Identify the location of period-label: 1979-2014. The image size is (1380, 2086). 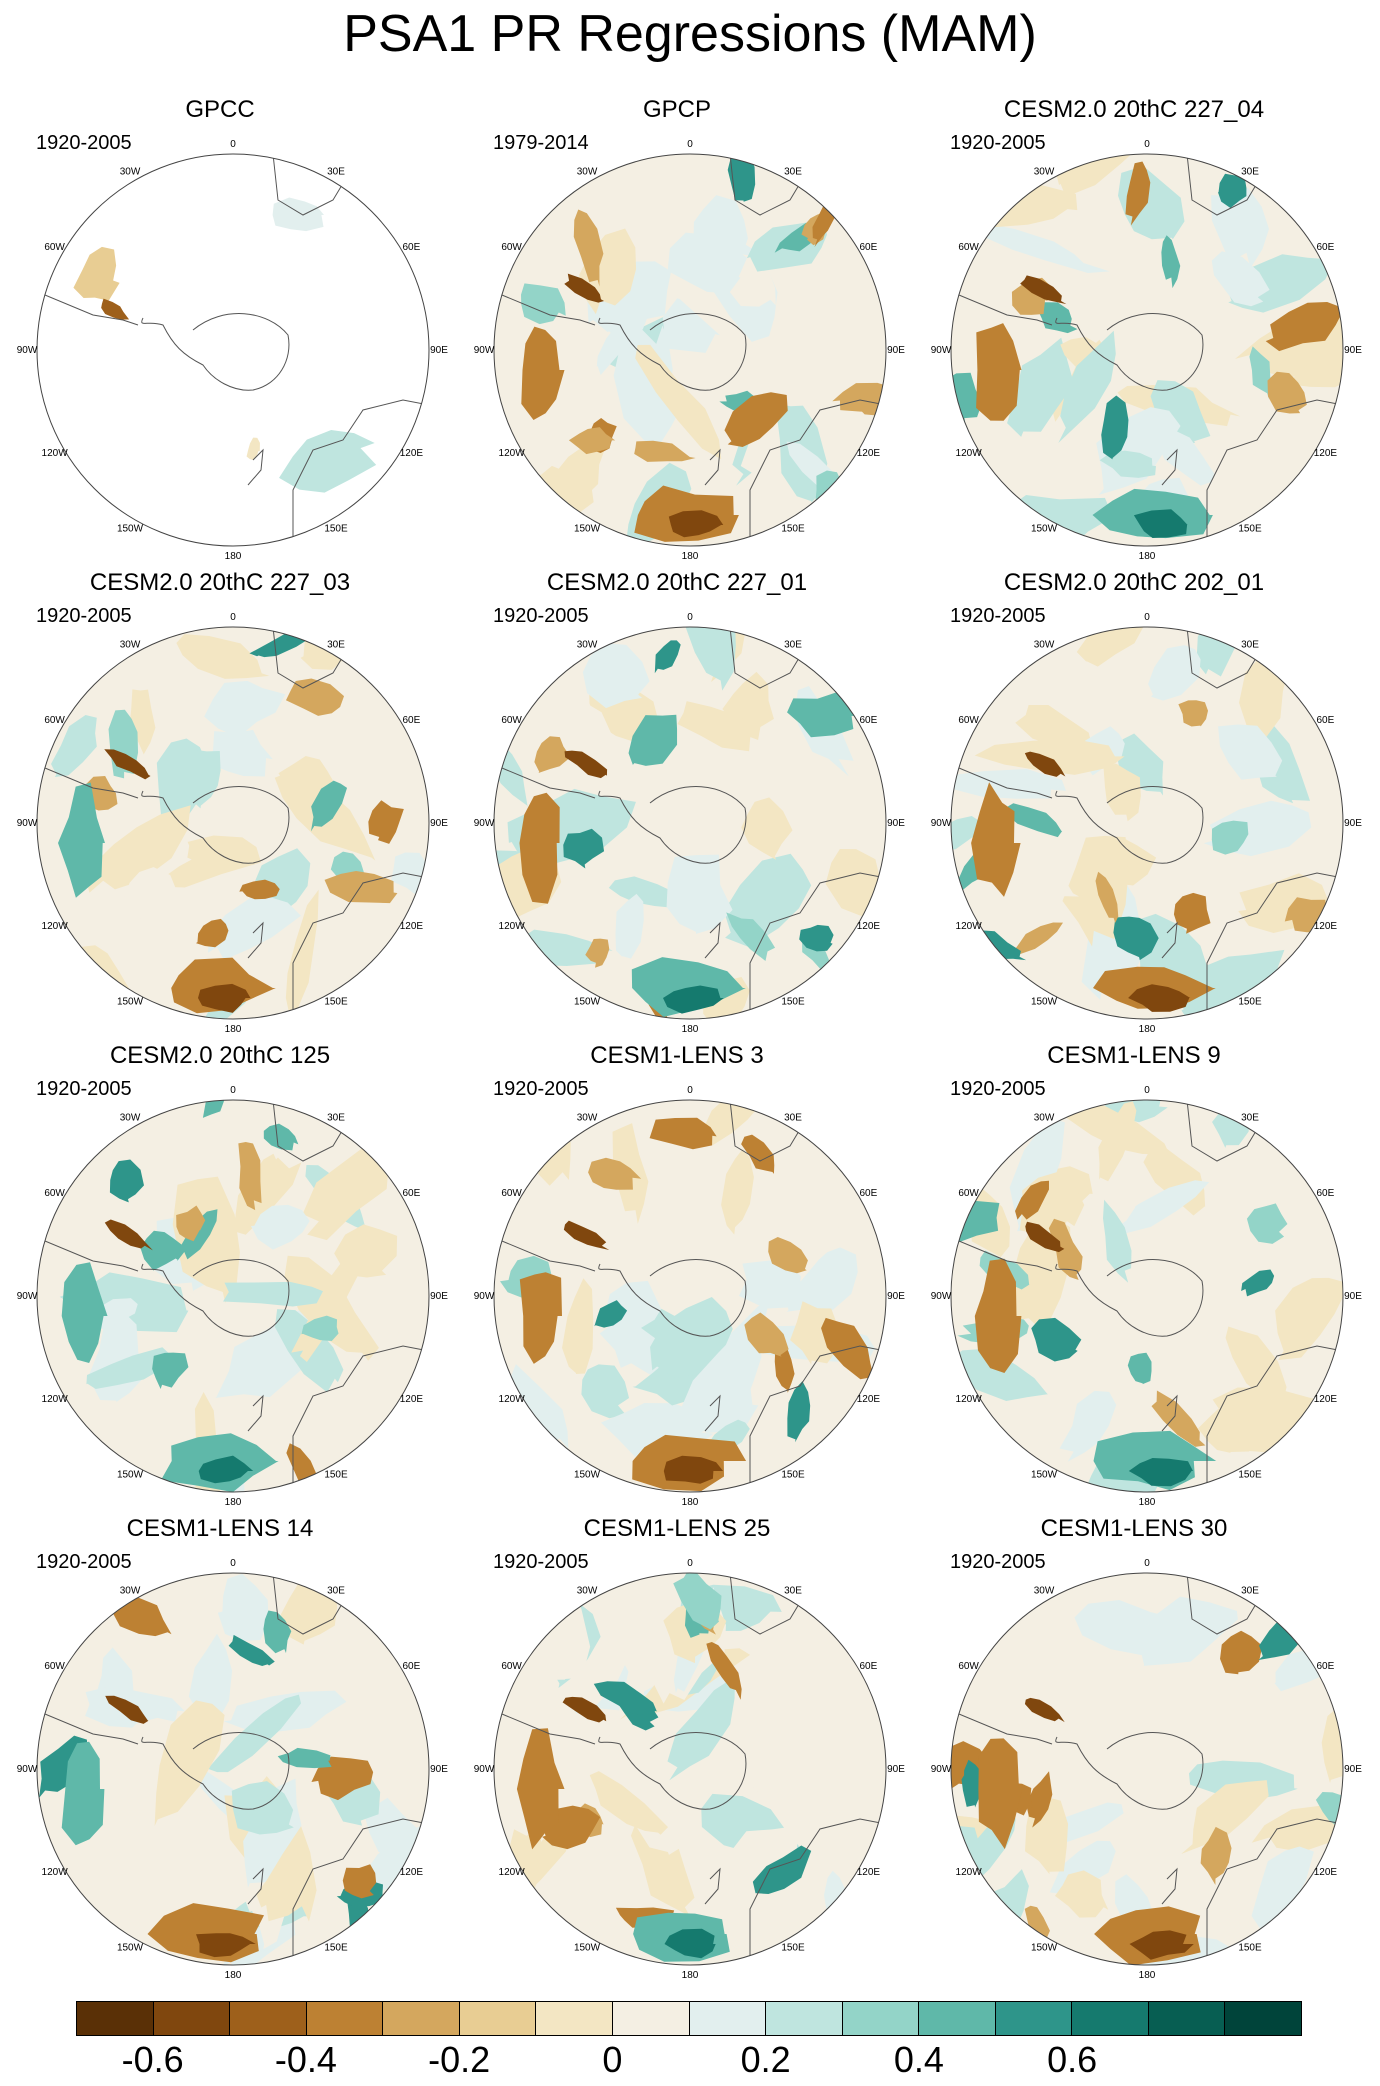
(541, 143).